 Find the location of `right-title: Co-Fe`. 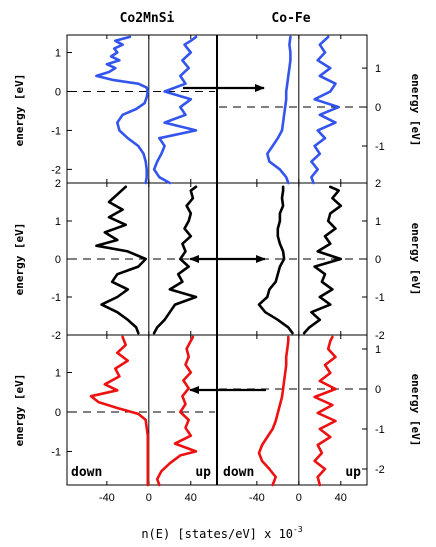

right-title: Co-Fe is located at coordinates (290, 18).